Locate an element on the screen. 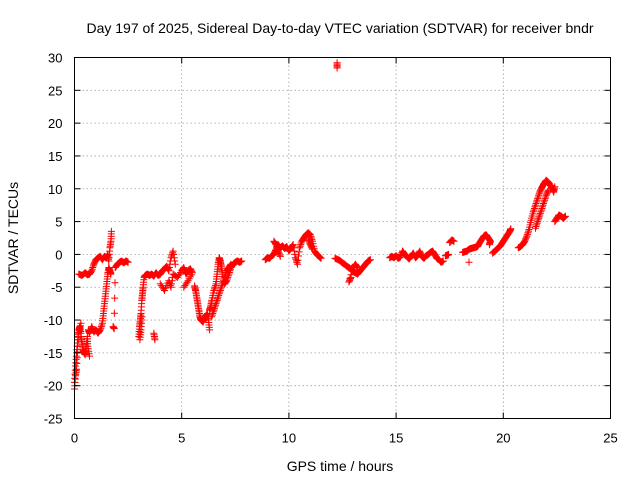  y-tick-label: 30 is located at coordinates (55, 58).